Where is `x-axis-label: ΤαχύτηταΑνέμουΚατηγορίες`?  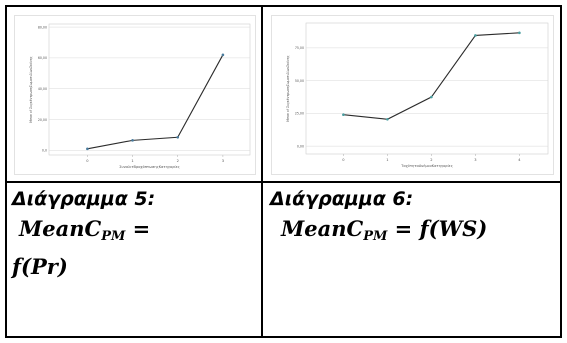 x-axis-label: ΤαχύτηταΑνέμουΚατηγορίες is located at coordinates (426, 166).